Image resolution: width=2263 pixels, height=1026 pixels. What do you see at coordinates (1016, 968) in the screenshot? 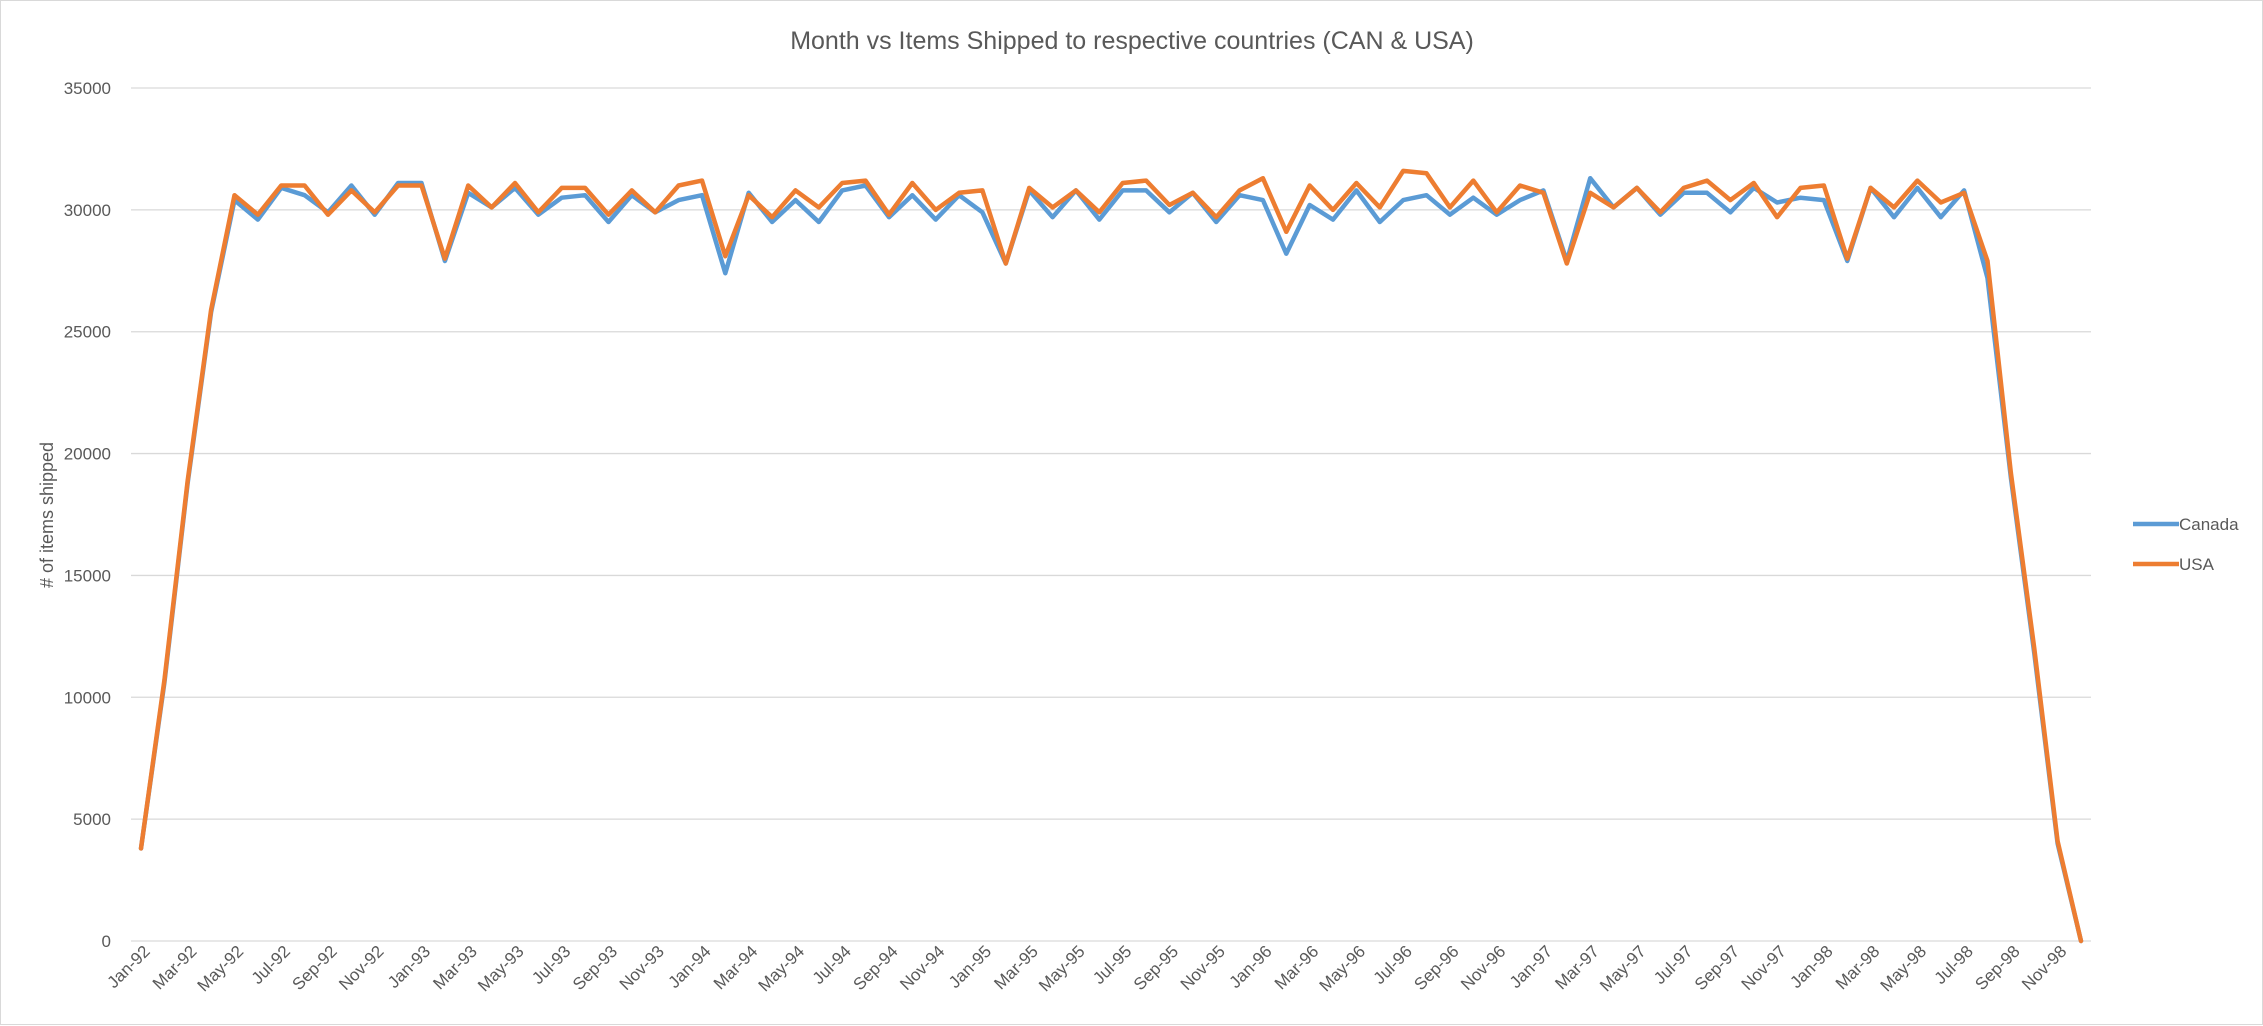
I see `x-tick-label: Mar-95` at bounding box center [1016, 968].